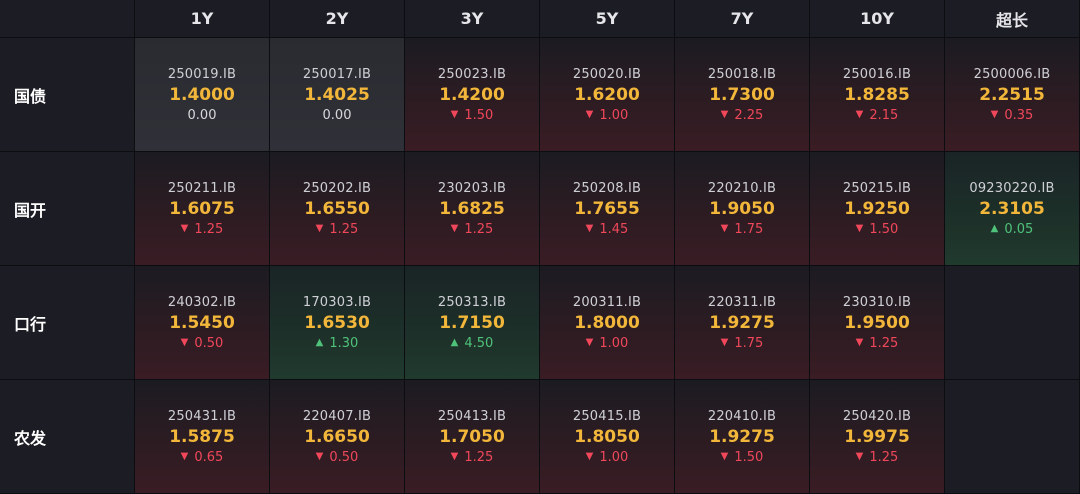 The width and height of the screenshot is (1080, 494). What do you see at coordinates (344, 457) in the screenshot?
I see `bond-change-value: 0.50` at bounding box center [344, 457].